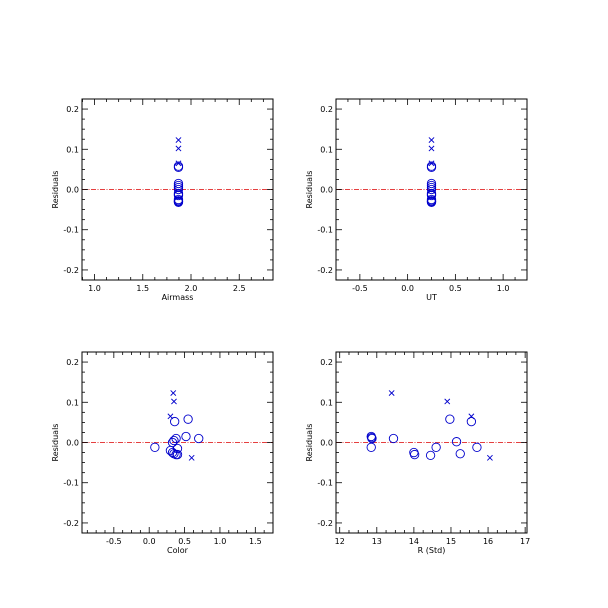 Image resolution: width=608 pixels, height=608 pixels. Describe the element at coordinates (414, 541) in the screenshot. I see `x-tick-label: 14` at that location.